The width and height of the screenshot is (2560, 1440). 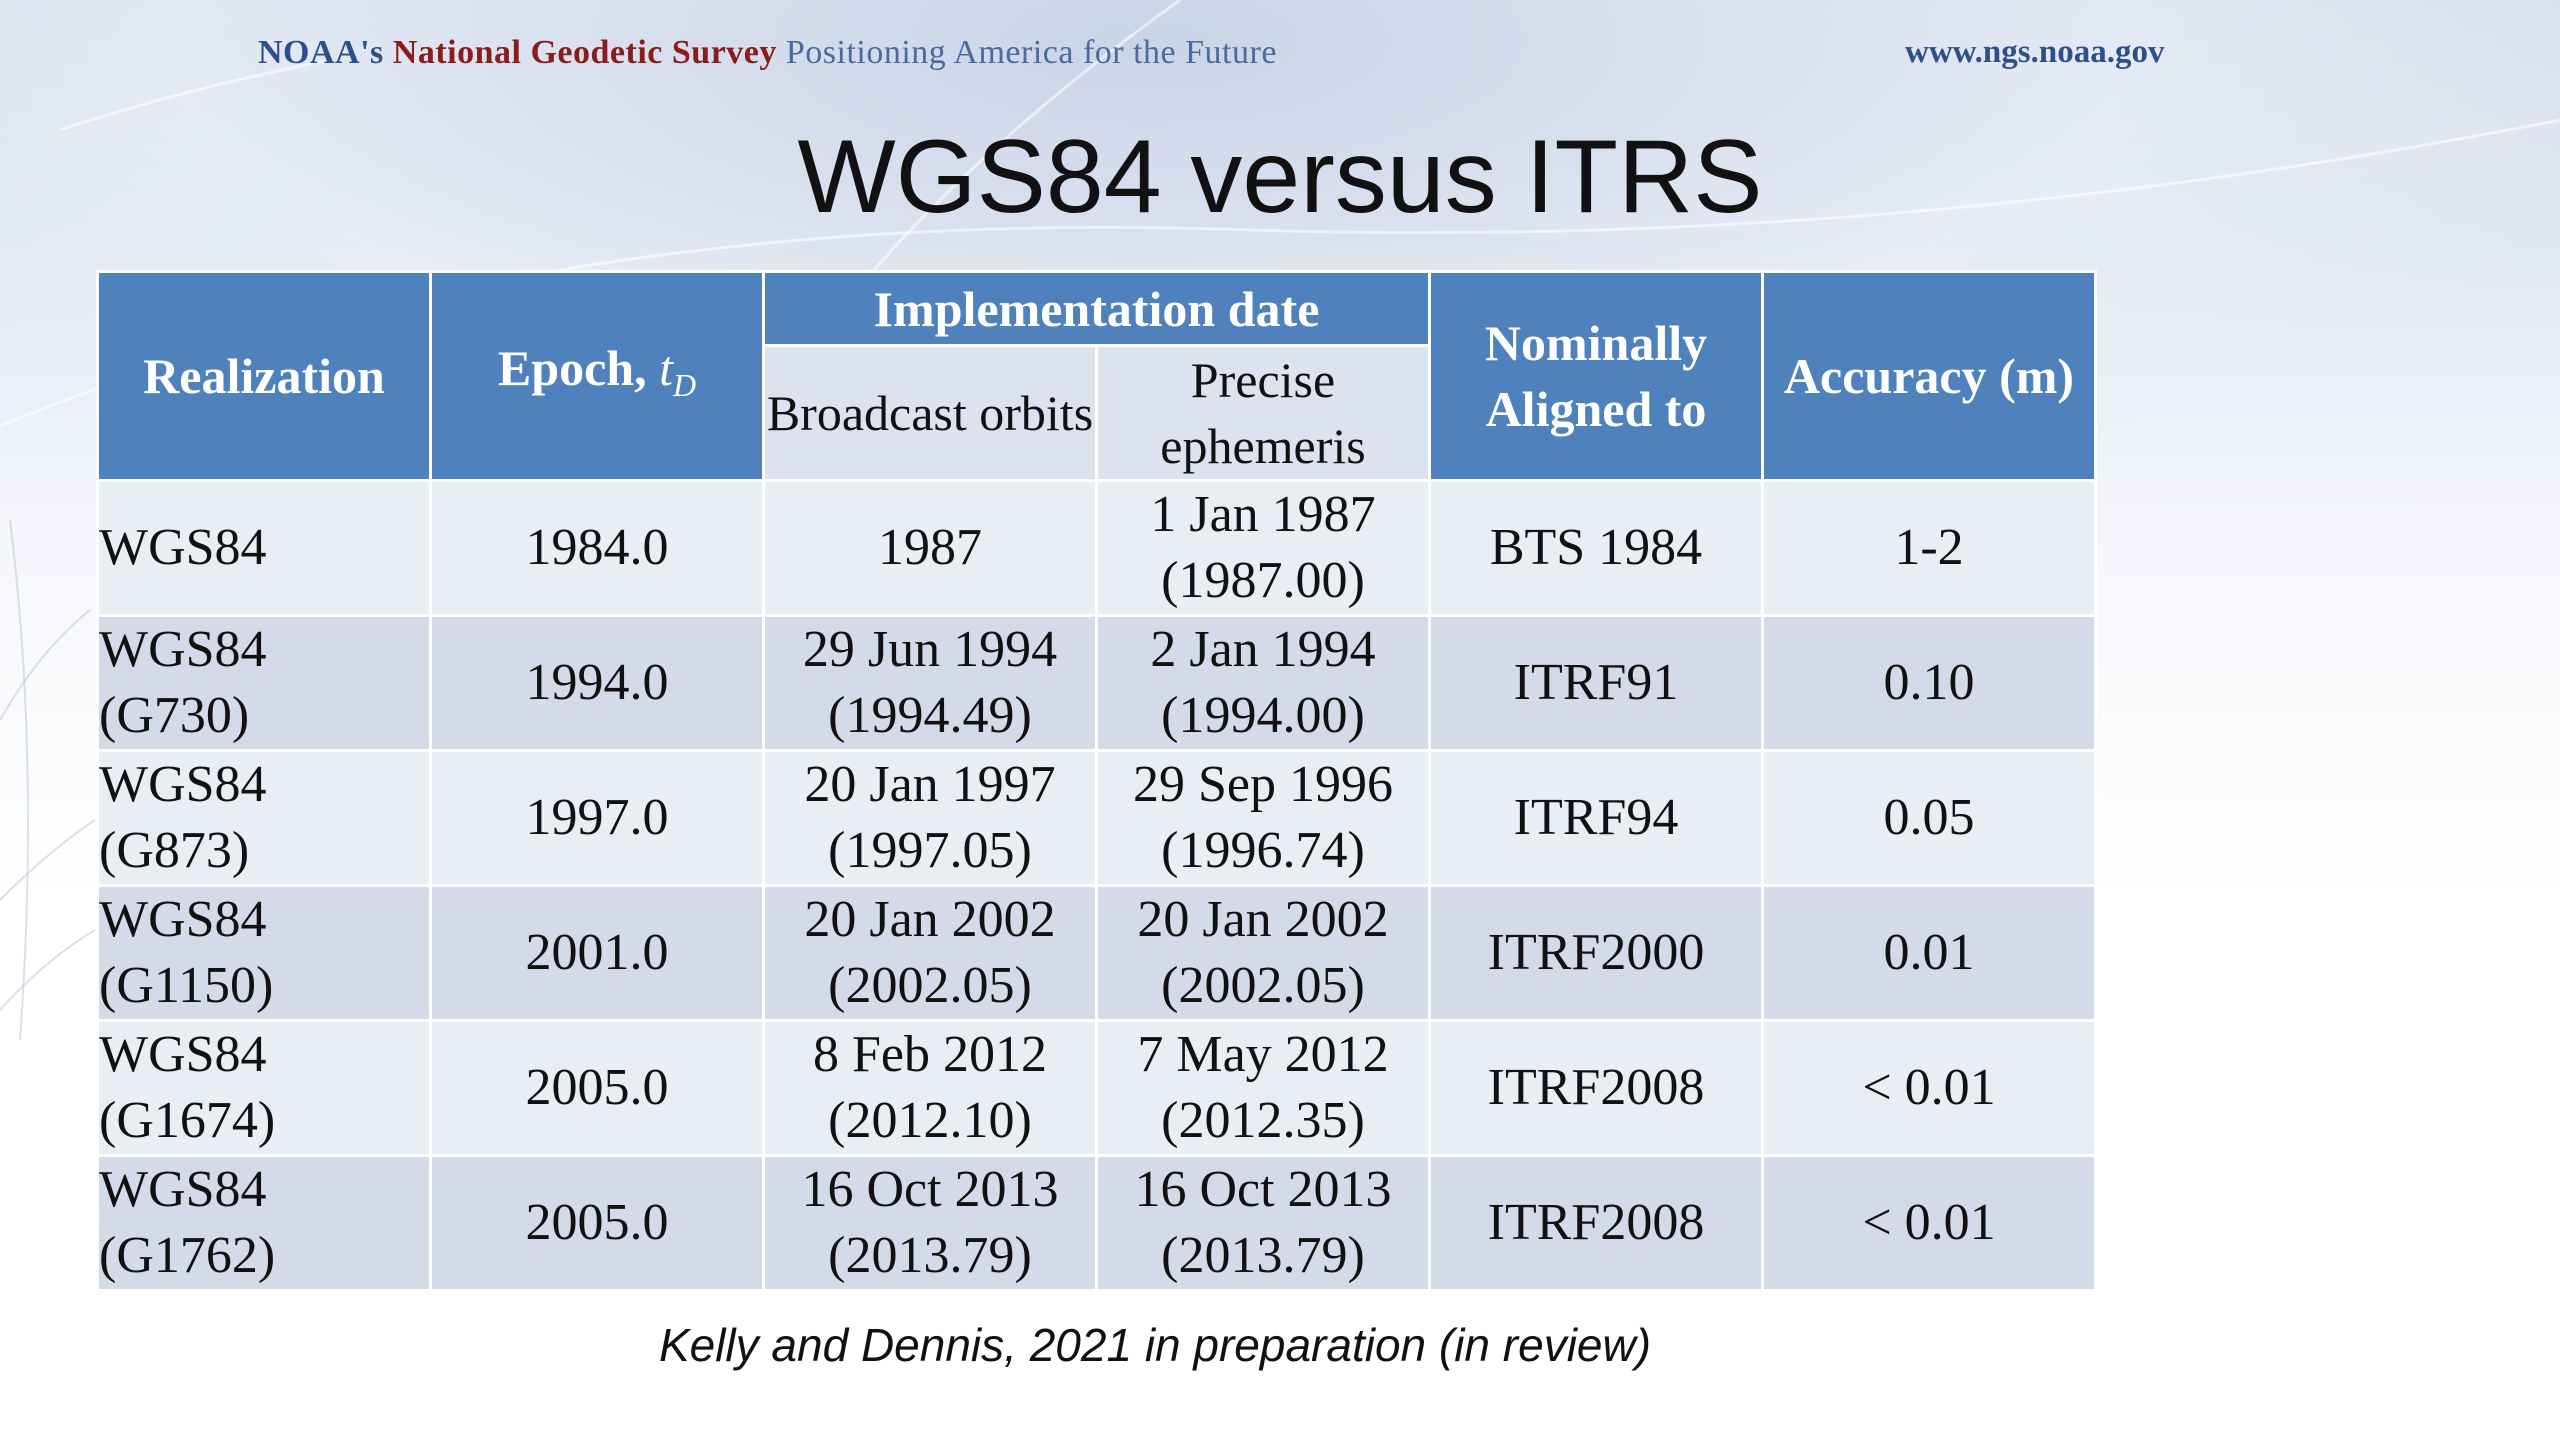 What do you see at coordinates (264, 1223) in the screenshot?
I see `cell-realization: WGS84 (G1762)` at bounding box center [264, 1223].